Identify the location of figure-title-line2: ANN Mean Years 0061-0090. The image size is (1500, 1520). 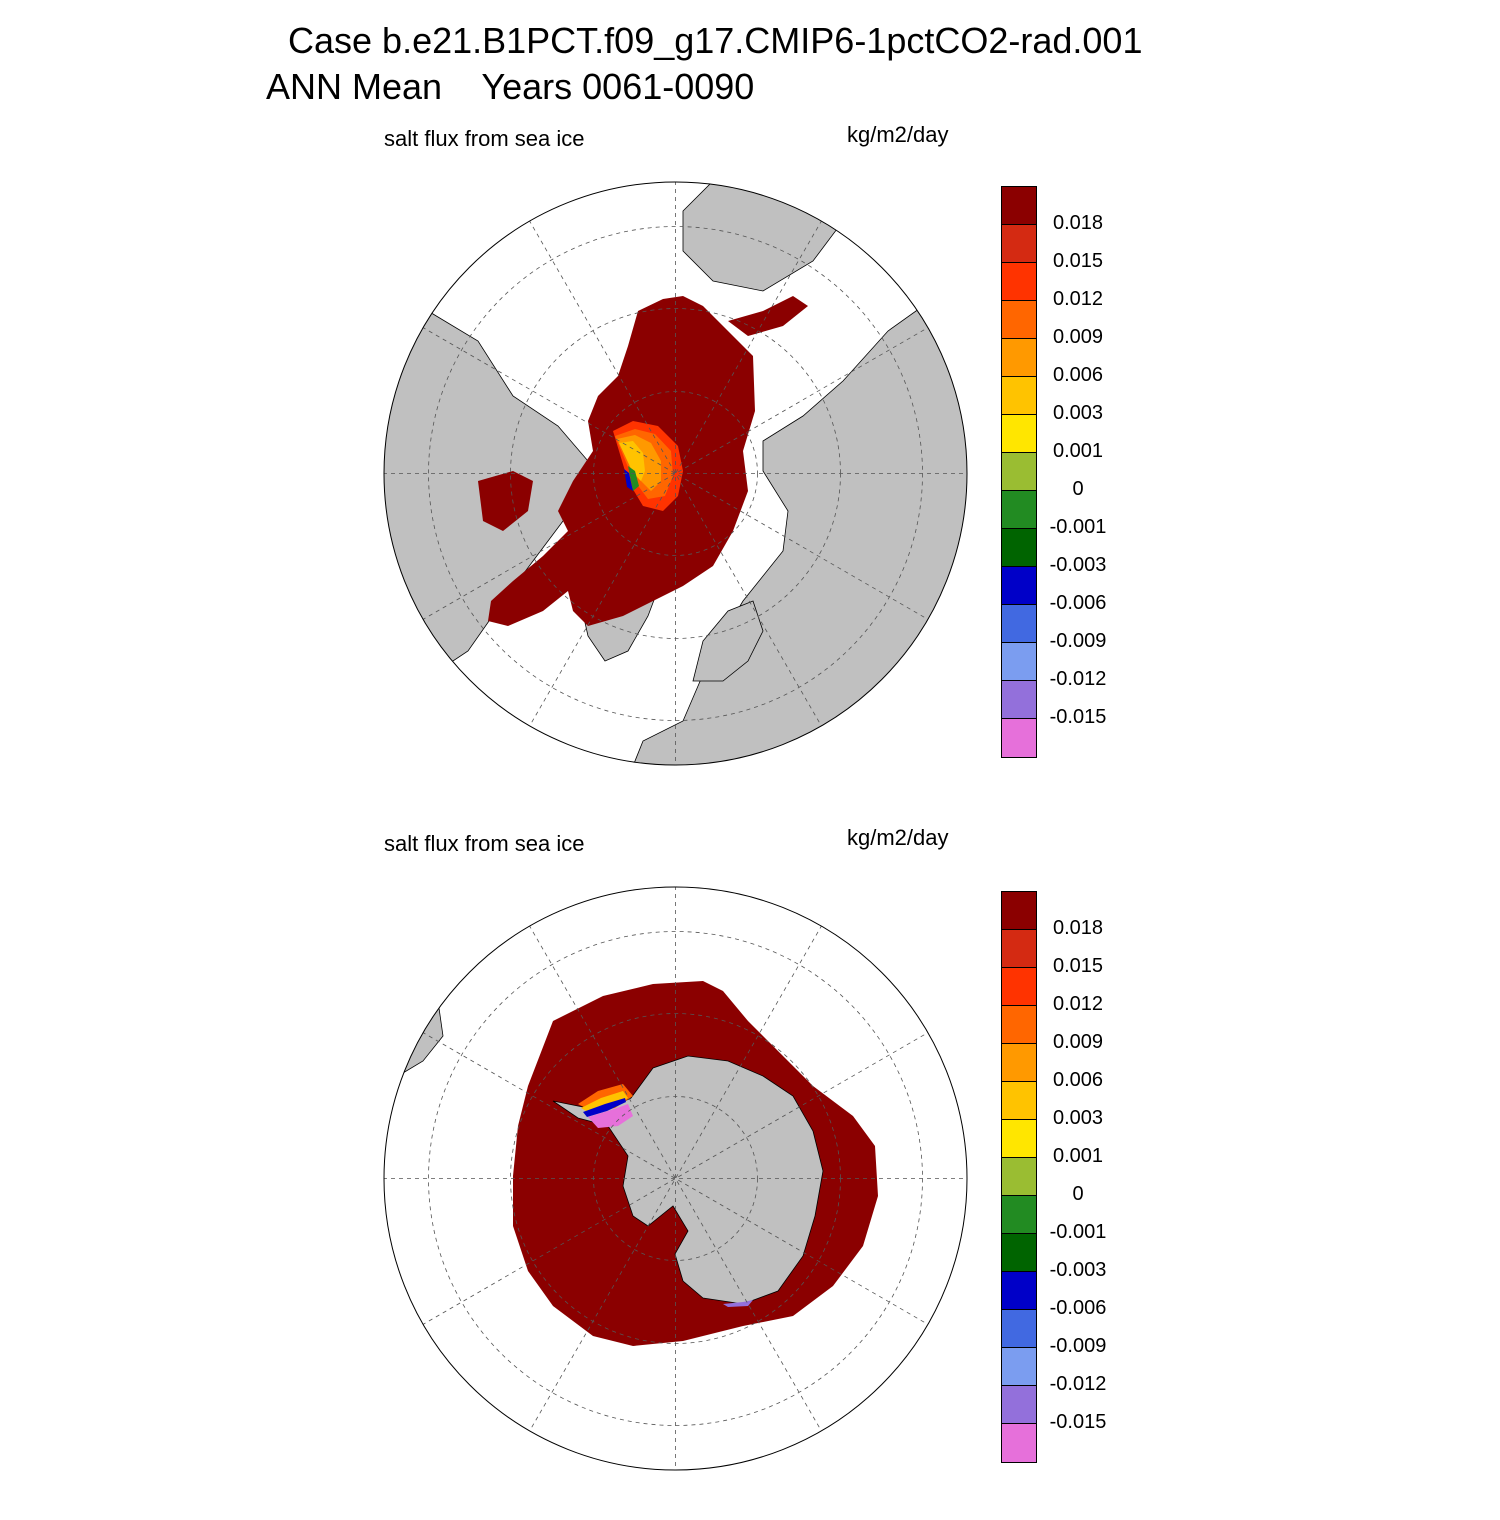
(510, 86).